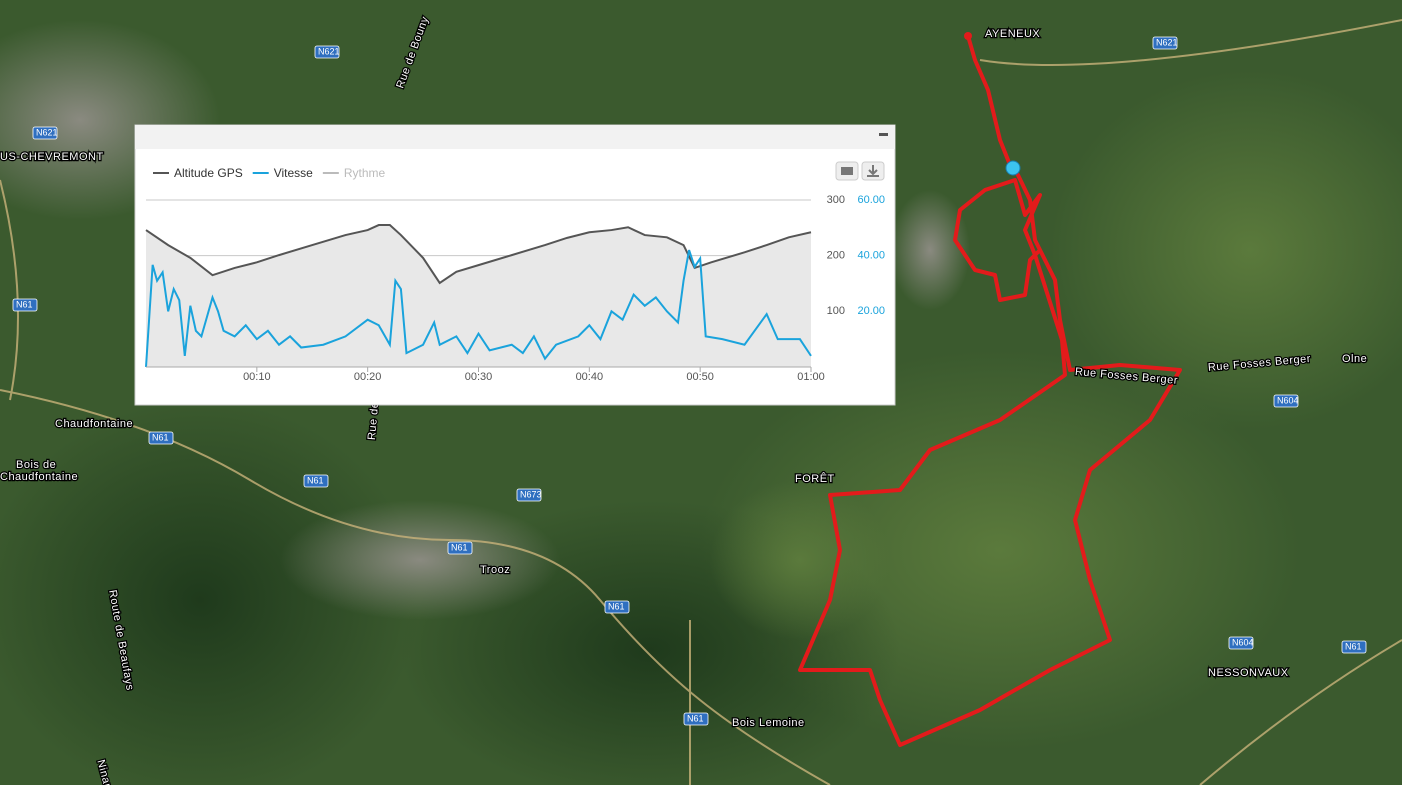 Image resolution: width=1402 pixels, height=790 pixels. Describe the element at coordinates (873, 171) in the screenshot. I see `download-icon` at that location.